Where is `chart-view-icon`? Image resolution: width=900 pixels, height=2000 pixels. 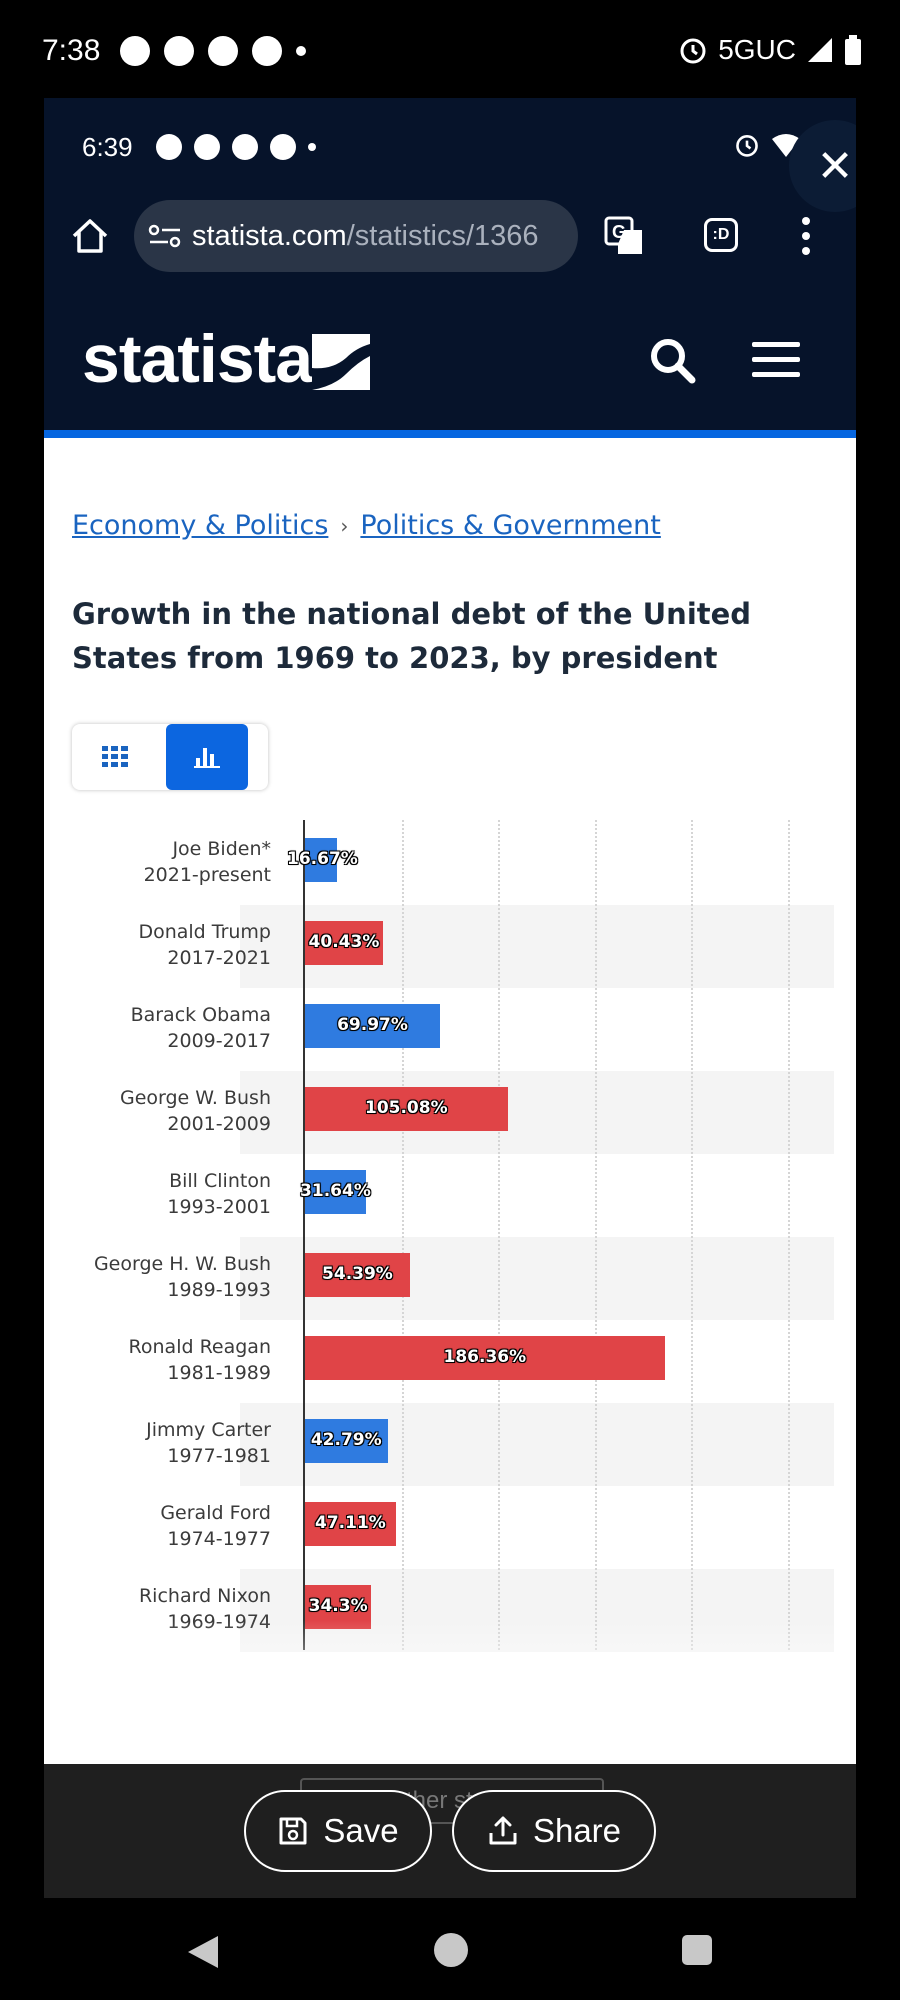 chart-view-icon is located at coordinates (207, 758).